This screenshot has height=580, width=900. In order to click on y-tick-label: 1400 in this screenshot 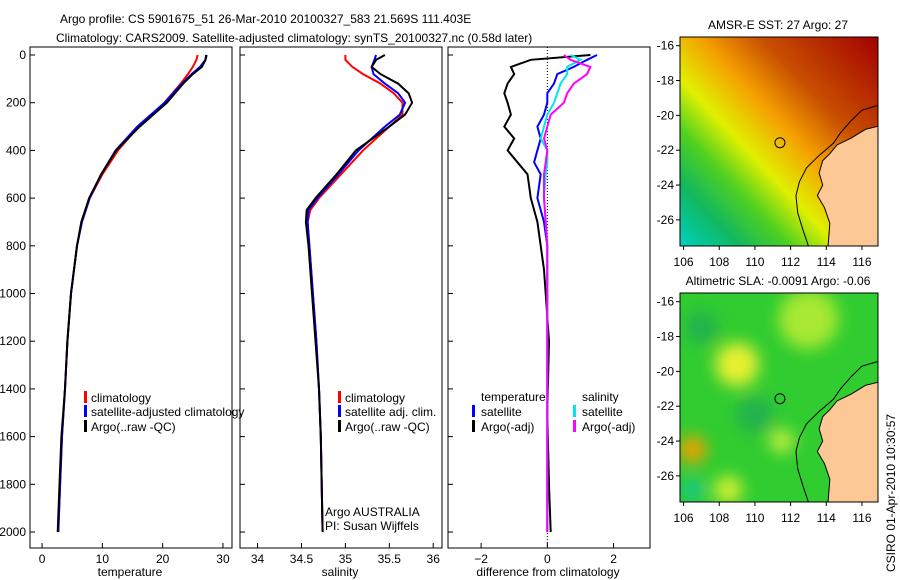, I will do `click(13, 389)`.